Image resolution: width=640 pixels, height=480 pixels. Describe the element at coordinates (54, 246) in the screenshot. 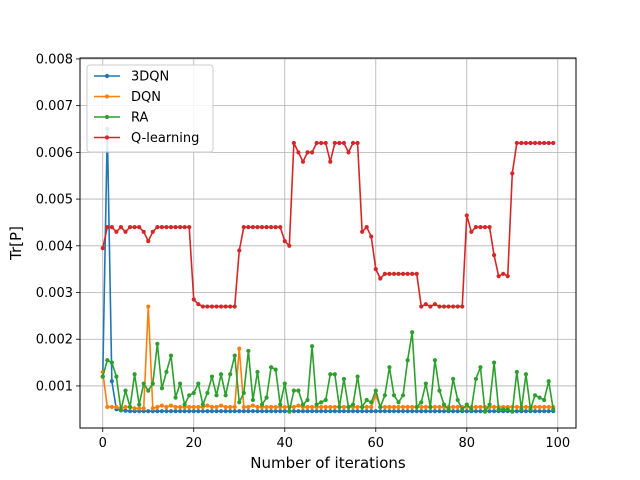

I see `y-tick-label: 0.004` at that location.